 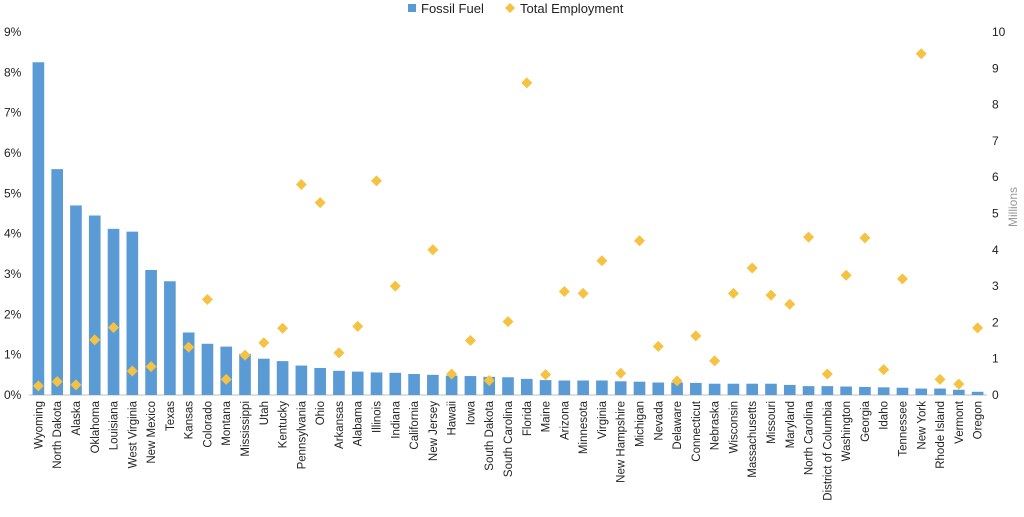 I want to click on bar-texas, so click(x=170, y=338).